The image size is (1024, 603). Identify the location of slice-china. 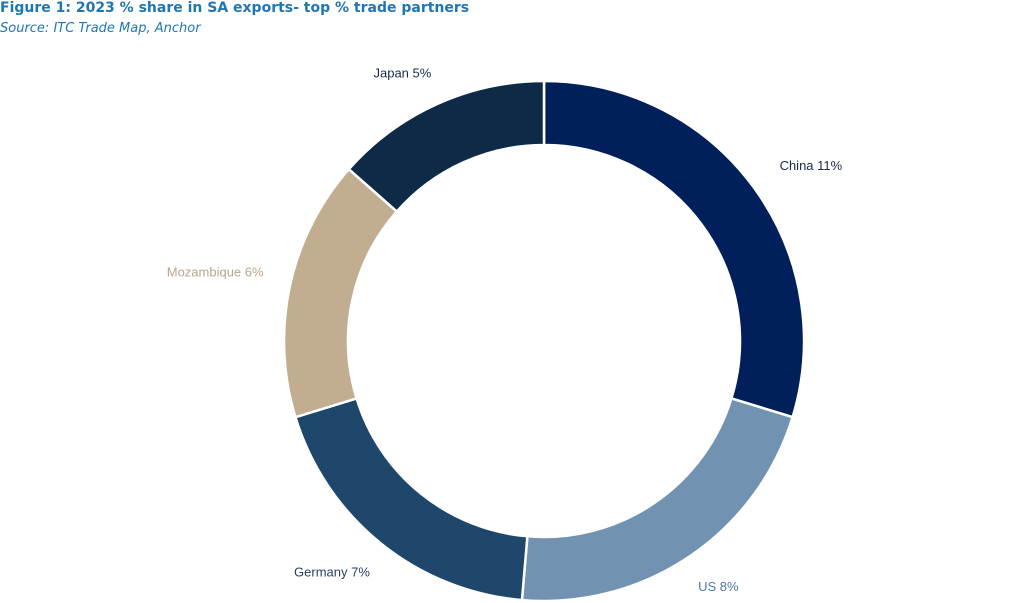
(674, 249).